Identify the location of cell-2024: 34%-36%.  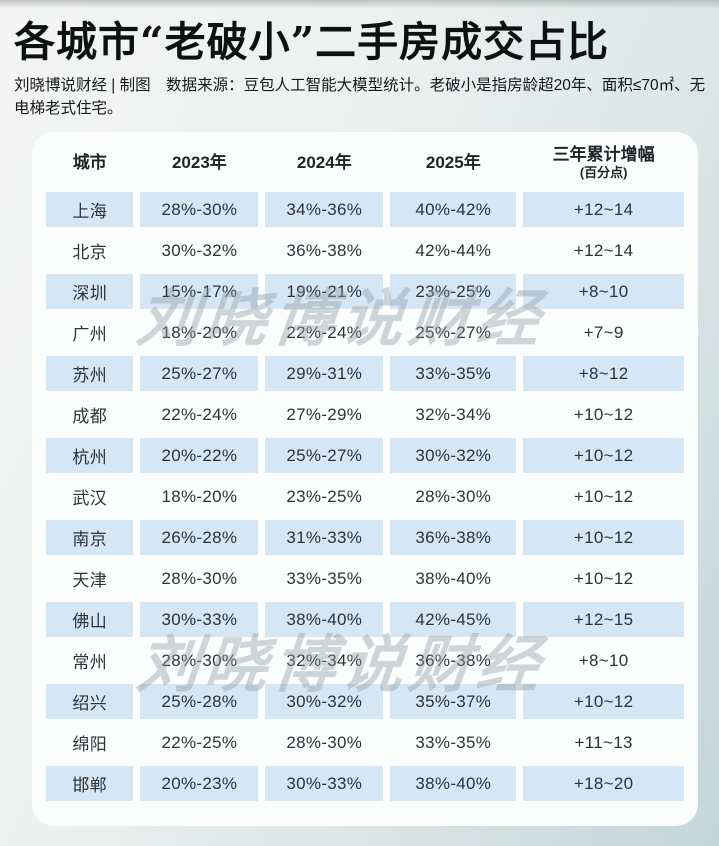
(324, 209).